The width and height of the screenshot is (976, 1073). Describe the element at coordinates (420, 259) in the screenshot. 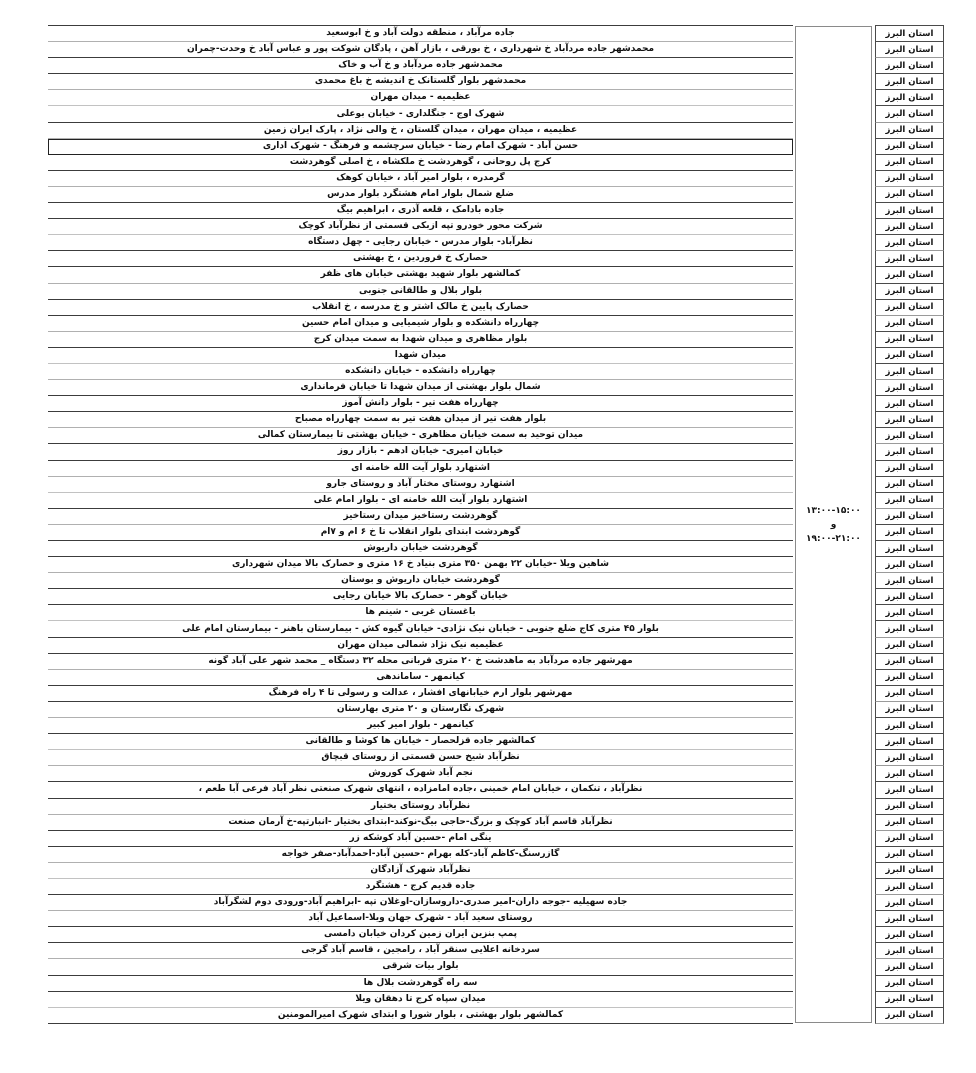

I see `area-row: حصارک خ فروردین ، خ بهشتی` at that location.